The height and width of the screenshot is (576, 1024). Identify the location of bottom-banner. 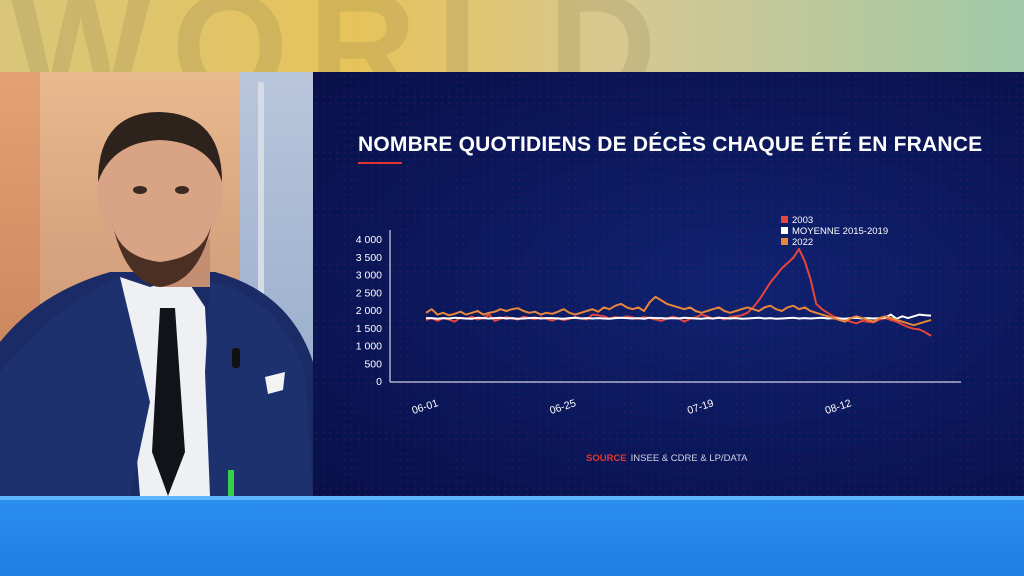
(512, 536).